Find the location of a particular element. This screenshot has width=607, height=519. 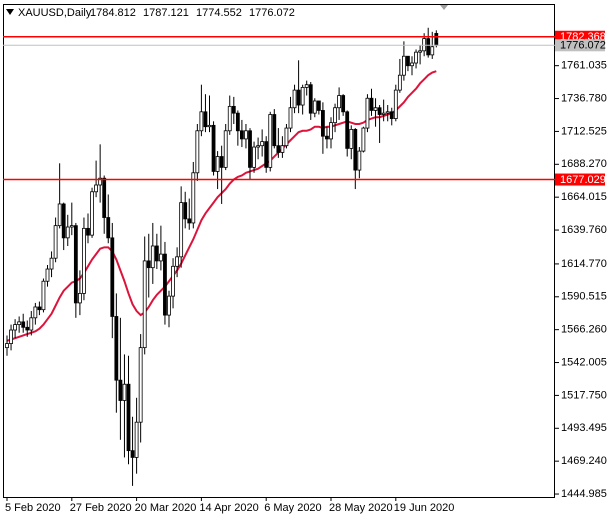

shift-marker is located at coordinates (444, 7).